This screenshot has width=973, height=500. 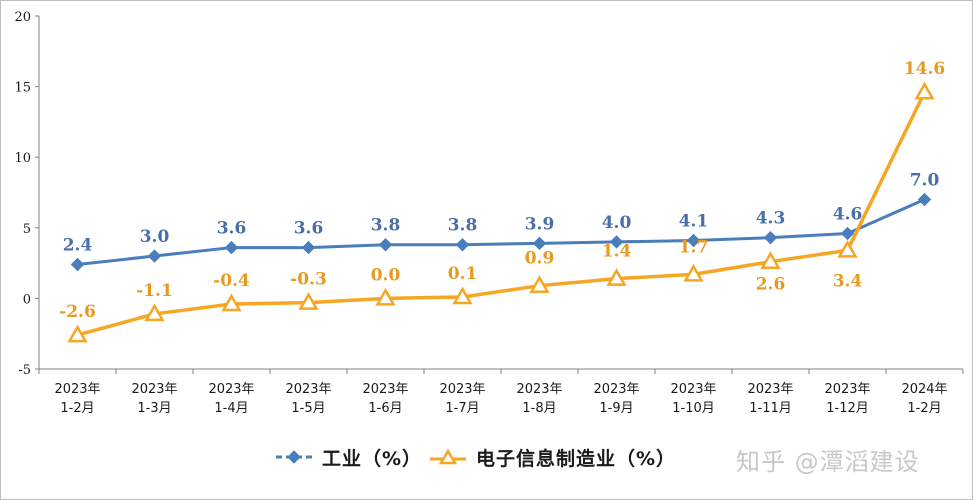 I want to click on x-tick-label-period: 1-10月, so click(x=693, y=408).